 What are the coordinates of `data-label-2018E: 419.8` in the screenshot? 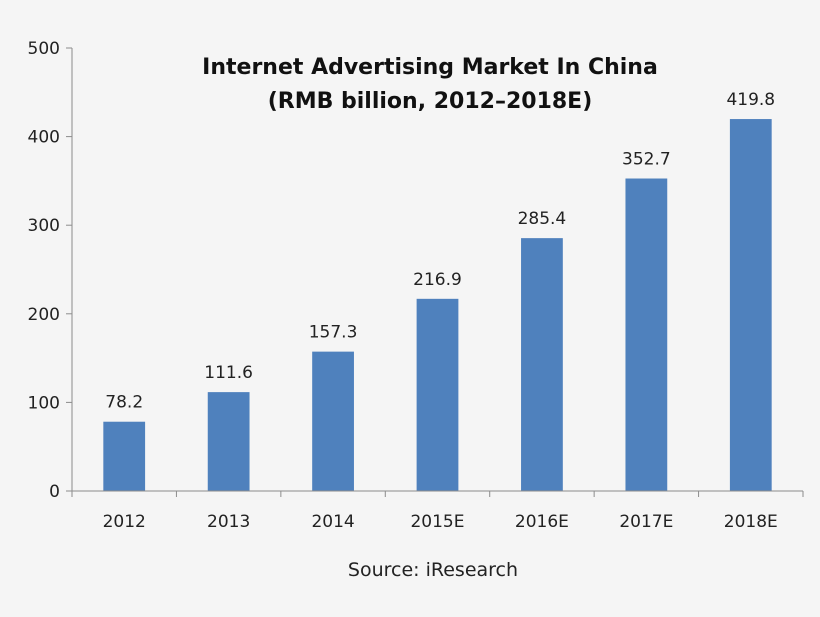 It's located at (750, 100).